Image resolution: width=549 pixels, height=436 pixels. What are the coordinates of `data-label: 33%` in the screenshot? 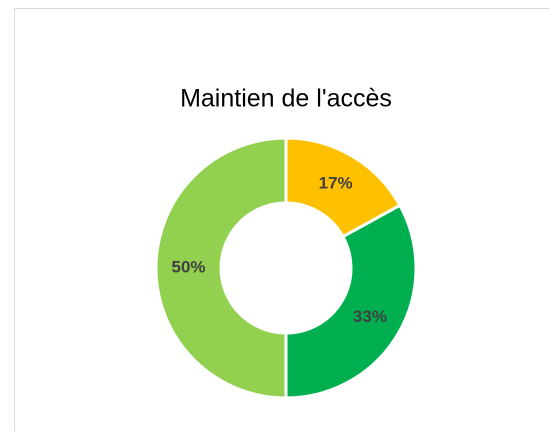 It's located at (370, 316).